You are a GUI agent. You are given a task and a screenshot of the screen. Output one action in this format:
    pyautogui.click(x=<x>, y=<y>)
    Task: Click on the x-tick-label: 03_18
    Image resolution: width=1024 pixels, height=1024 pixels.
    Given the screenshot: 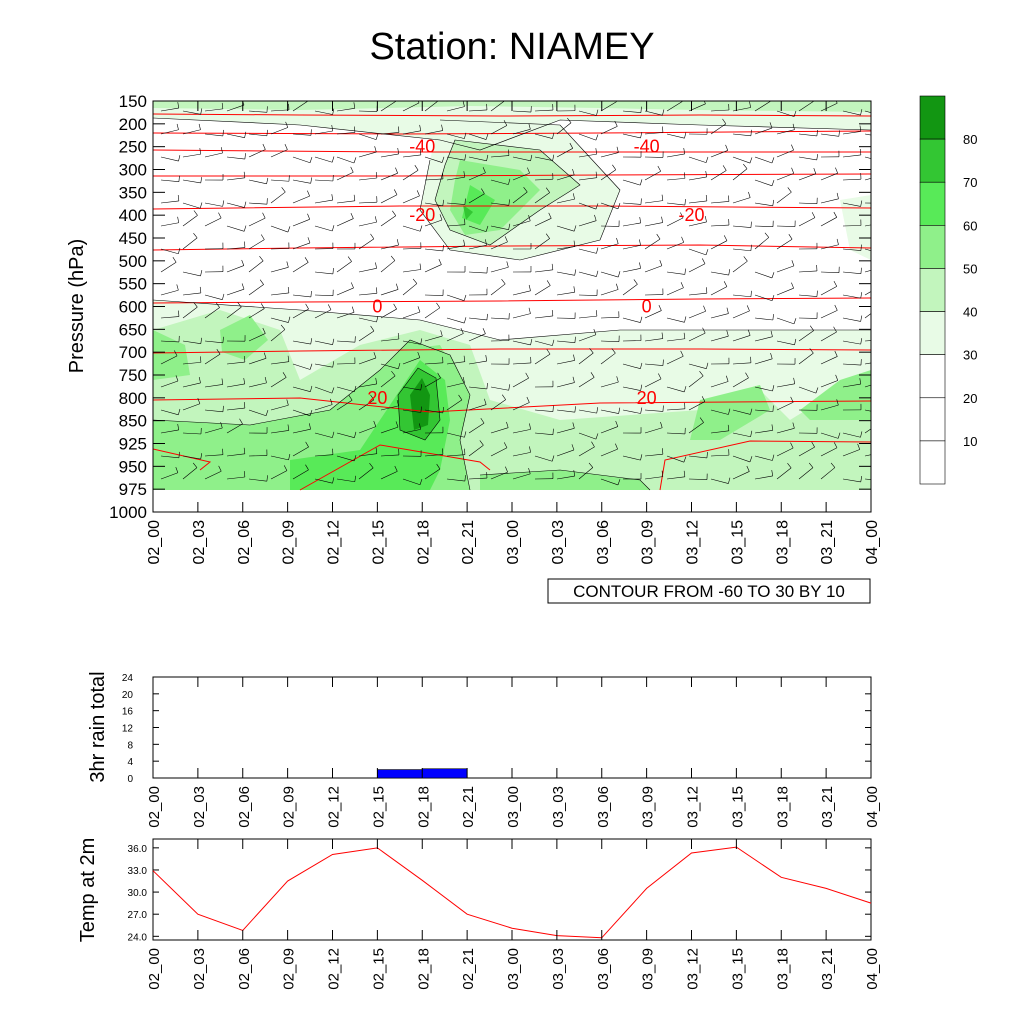 What is the action you would take?
    pyautogui.click(x=782, y=807)
    